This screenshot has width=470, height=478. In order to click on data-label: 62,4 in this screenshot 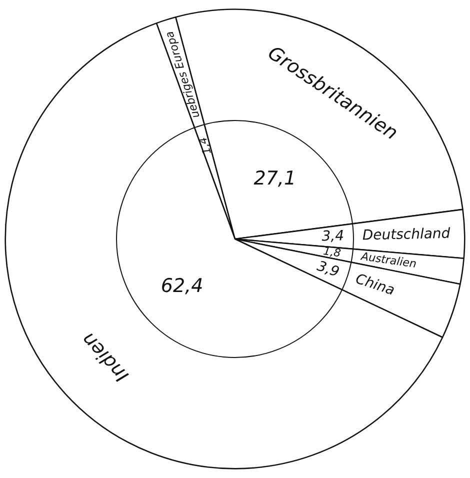, I will do `click(182, 286)`.